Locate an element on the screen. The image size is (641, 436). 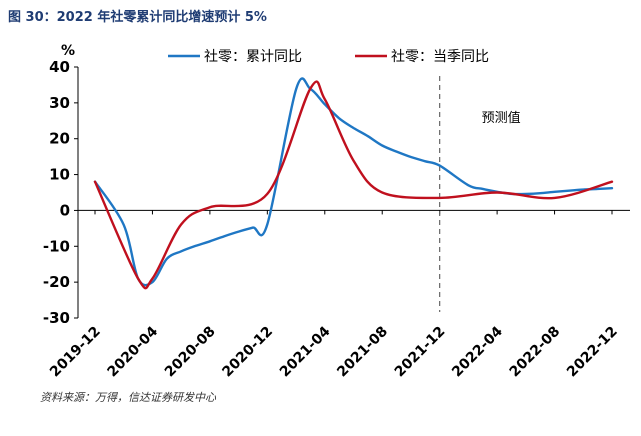
forecast-annotation: 预测值 is located at coordinates (501, 118).